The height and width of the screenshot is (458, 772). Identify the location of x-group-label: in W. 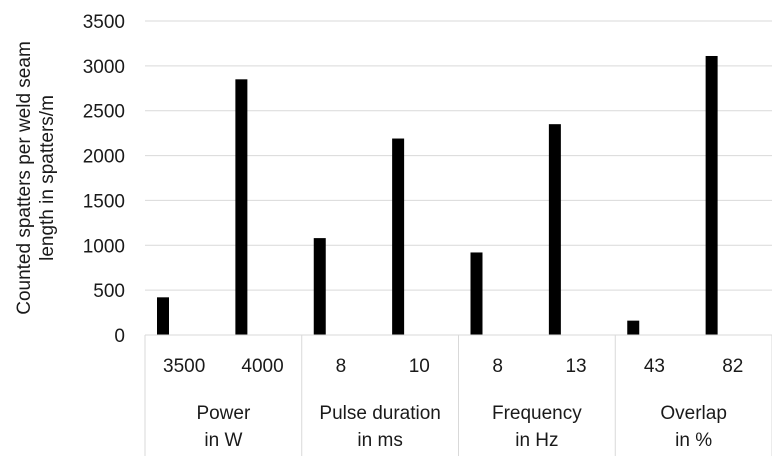
(223, 440).